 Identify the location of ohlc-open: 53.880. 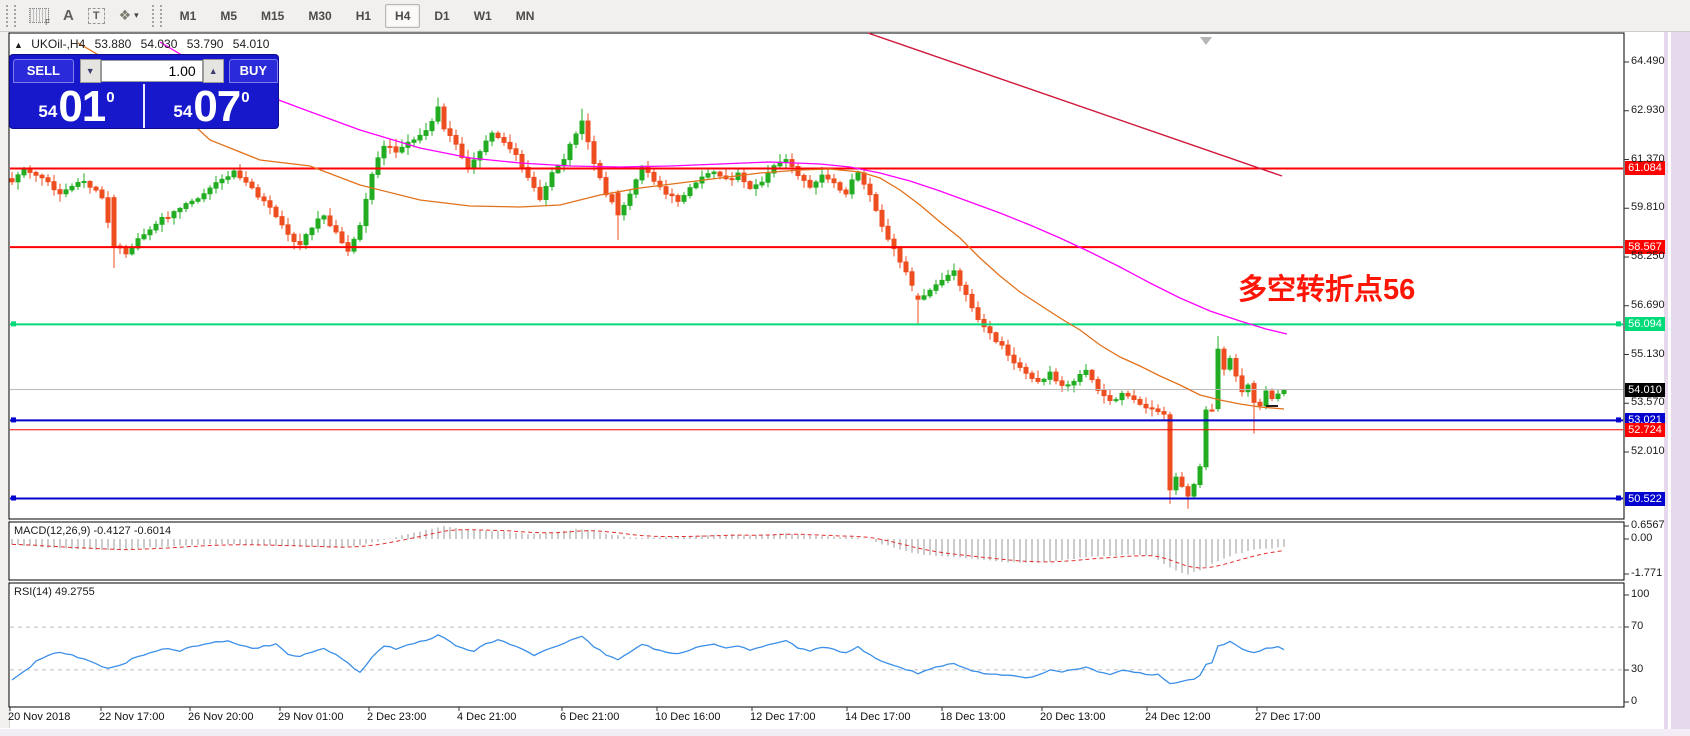
(113, 44).